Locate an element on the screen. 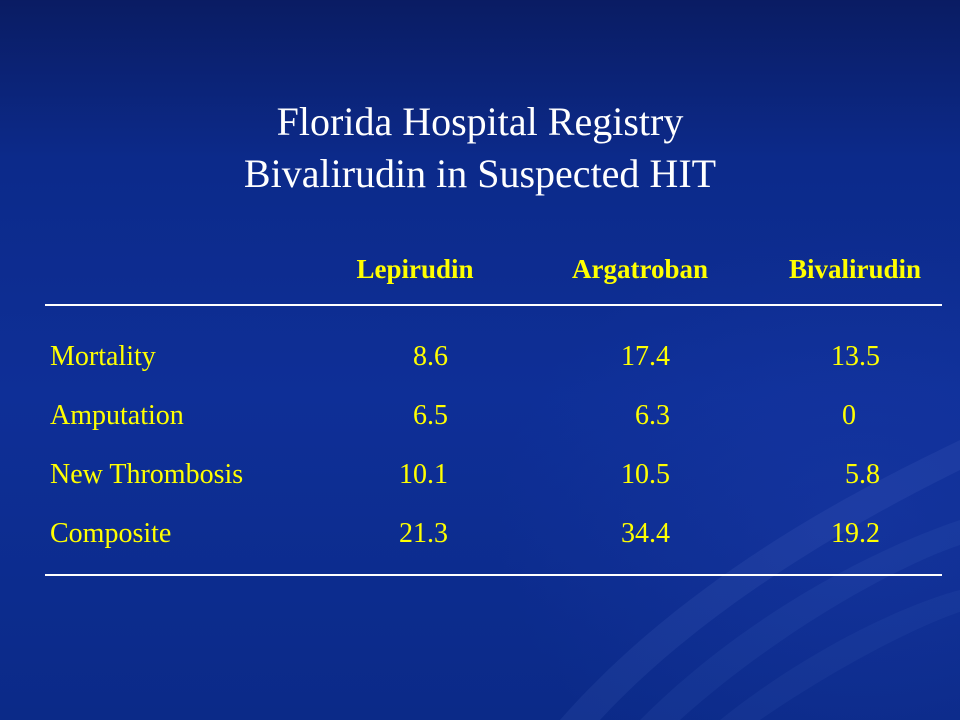  row-label-mortality: Mortality is located at coordinates (103, 356).